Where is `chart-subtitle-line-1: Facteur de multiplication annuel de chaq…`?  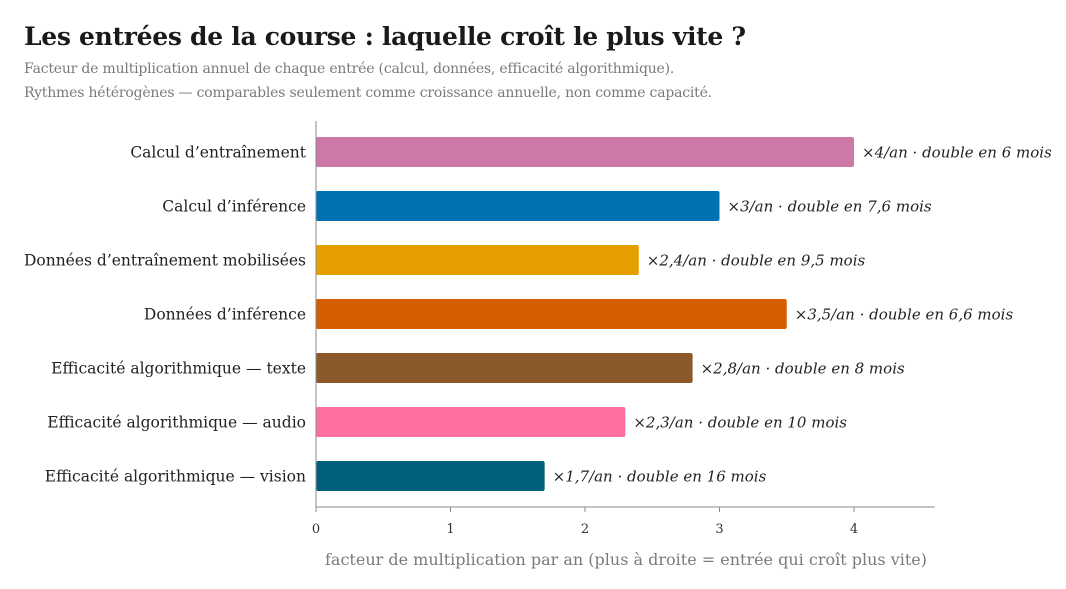
chart-subtitle-line-1: Facteur de multiplication annuel de chaq… is located at coordinates (349, 69).